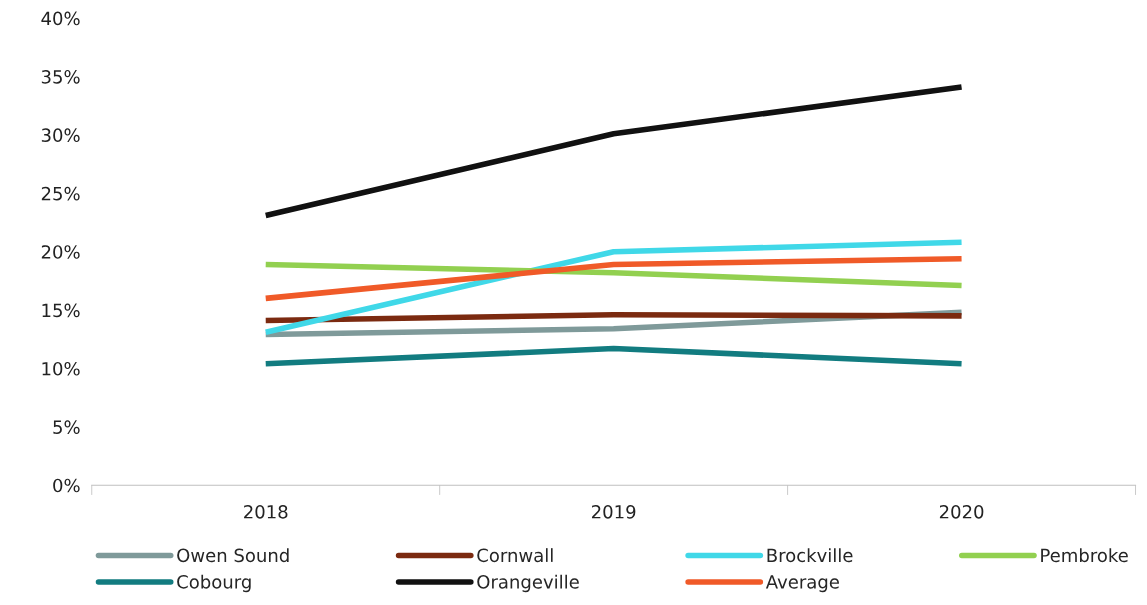 The image size is (1147, 605). Describe the element at coordinates (810, 555) in the screenshot. I see `legend-label: Brockville` at that location.